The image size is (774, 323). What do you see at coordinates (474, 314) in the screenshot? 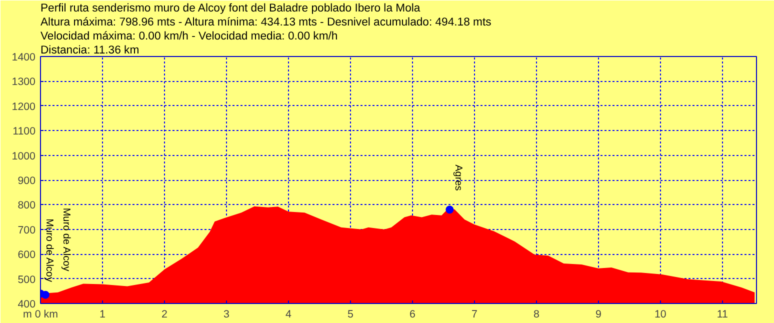
I see `x-tick-label: 7` at bounding box center [474, 314].